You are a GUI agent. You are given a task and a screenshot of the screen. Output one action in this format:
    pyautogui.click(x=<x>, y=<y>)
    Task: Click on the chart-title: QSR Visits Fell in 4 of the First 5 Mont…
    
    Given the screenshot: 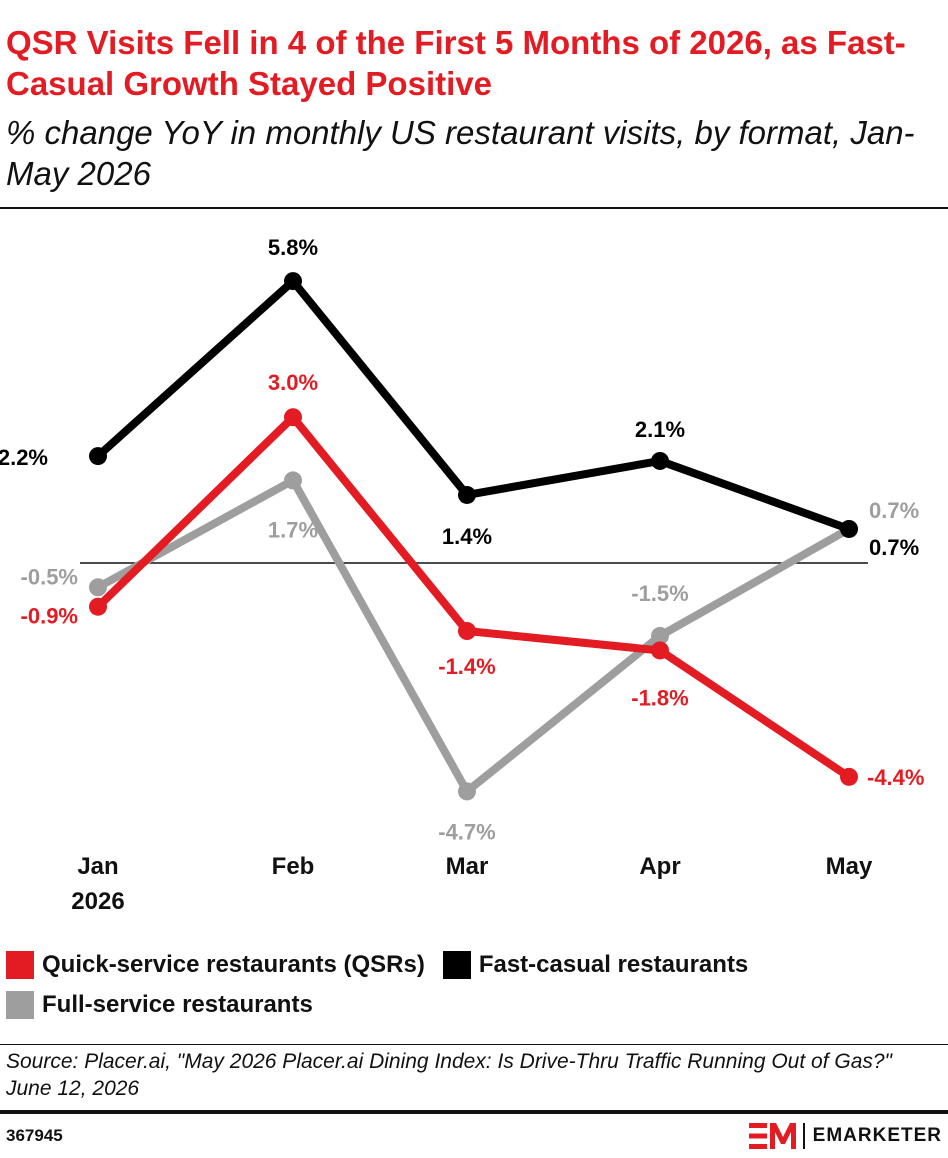 What is the action you would take?
    pyautogui.click(x=456, y=63)
    